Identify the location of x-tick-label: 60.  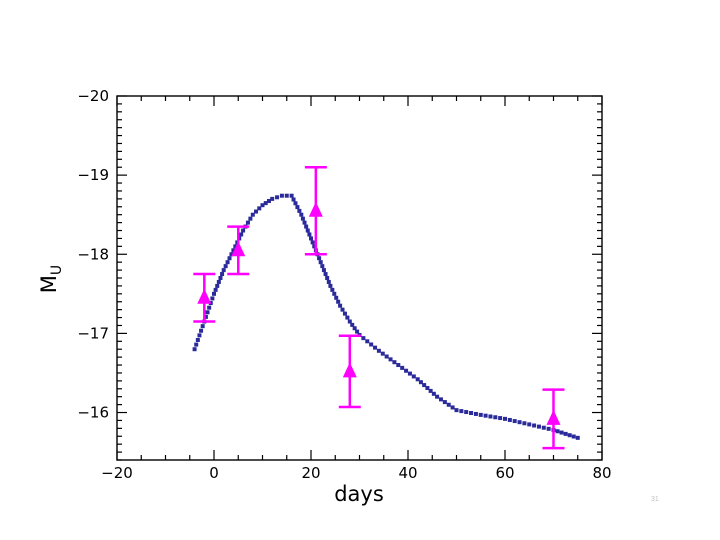
(504, 473).